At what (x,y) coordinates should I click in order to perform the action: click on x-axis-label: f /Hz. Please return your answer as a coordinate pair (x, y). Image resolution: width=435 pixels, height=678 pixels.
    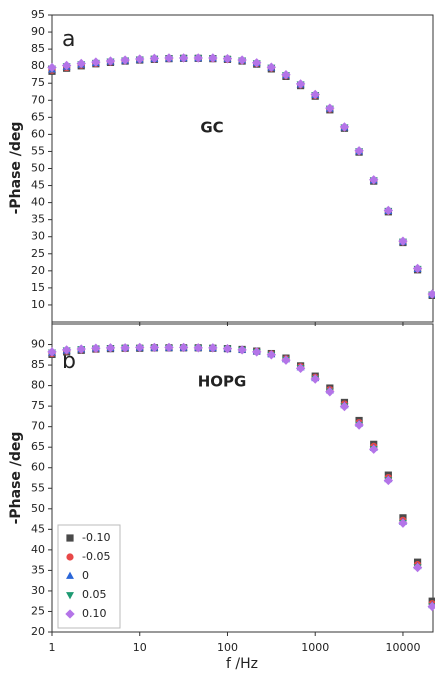
    Looking at the image, I should click on (242, 664).